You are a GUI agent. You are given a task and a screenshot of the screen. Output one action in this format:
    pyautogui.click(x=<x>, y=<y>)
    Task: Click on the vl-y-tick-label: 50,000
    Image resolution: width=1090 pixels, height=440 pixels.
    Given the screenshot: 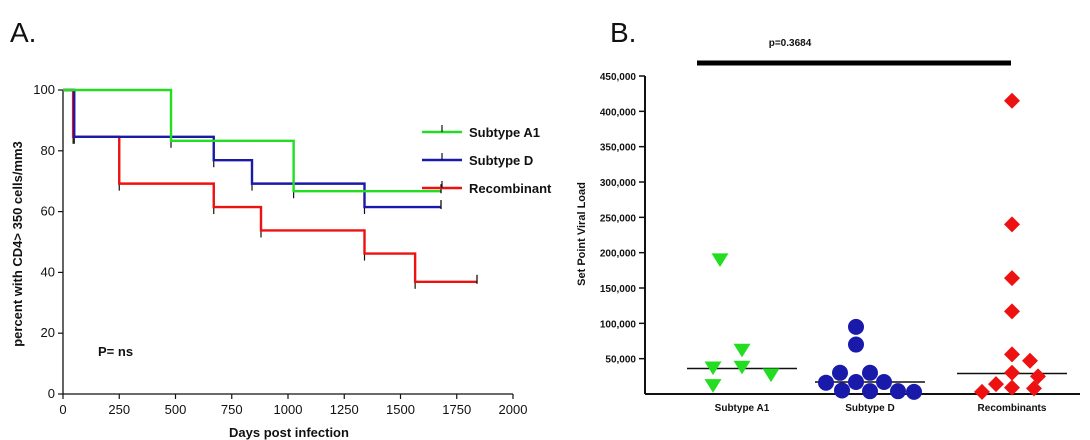 What is the action you would take?
    pyautogui.click(x=620, y=360)
    